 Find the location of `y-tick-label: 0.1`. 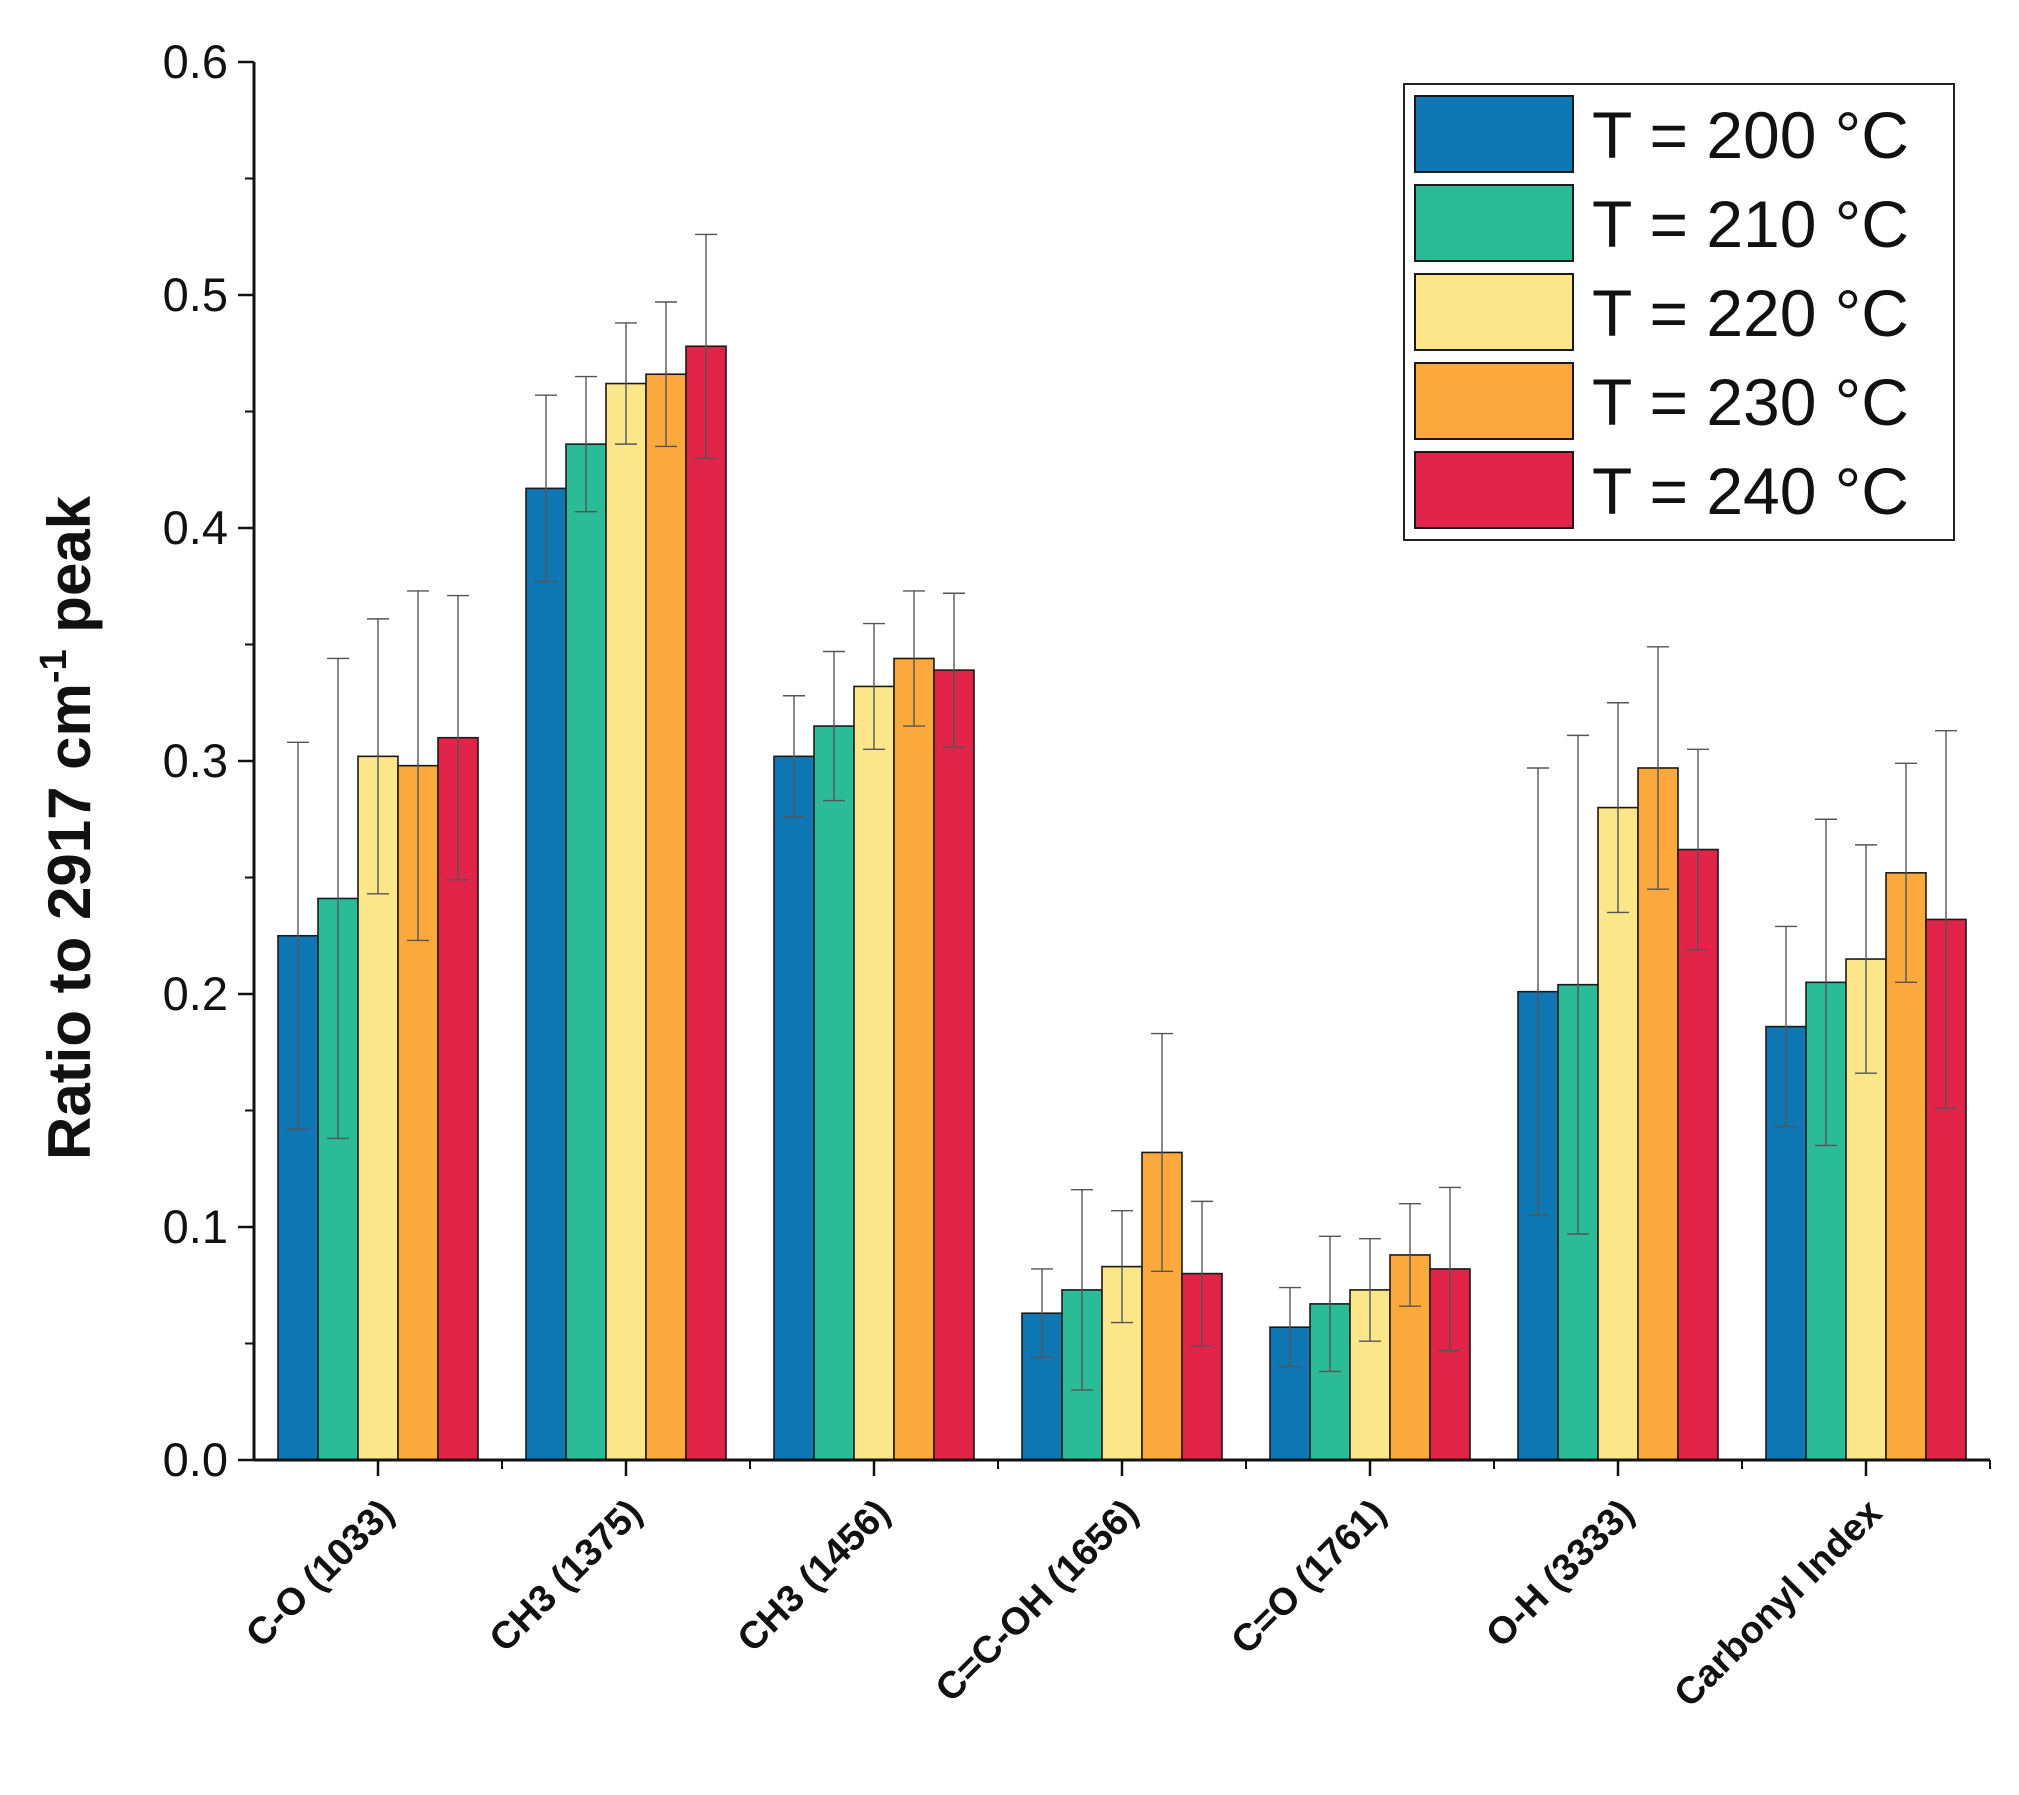

y-tick-label: 0.1 is located at coordinates (195, 1226).